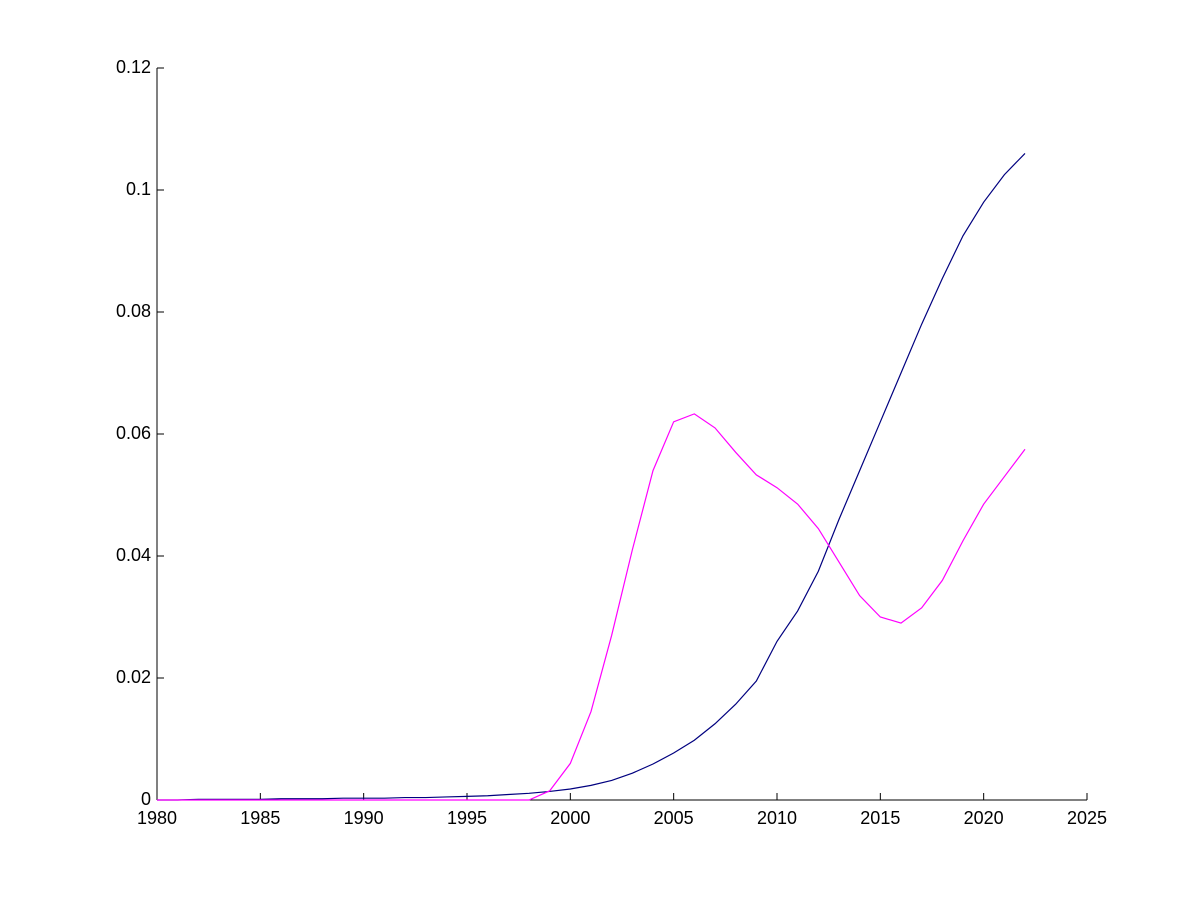 Image resolution: width=1200 pixels, height=900 pixels. I want to click on x-tick-label: 1980, so click(157, 818).